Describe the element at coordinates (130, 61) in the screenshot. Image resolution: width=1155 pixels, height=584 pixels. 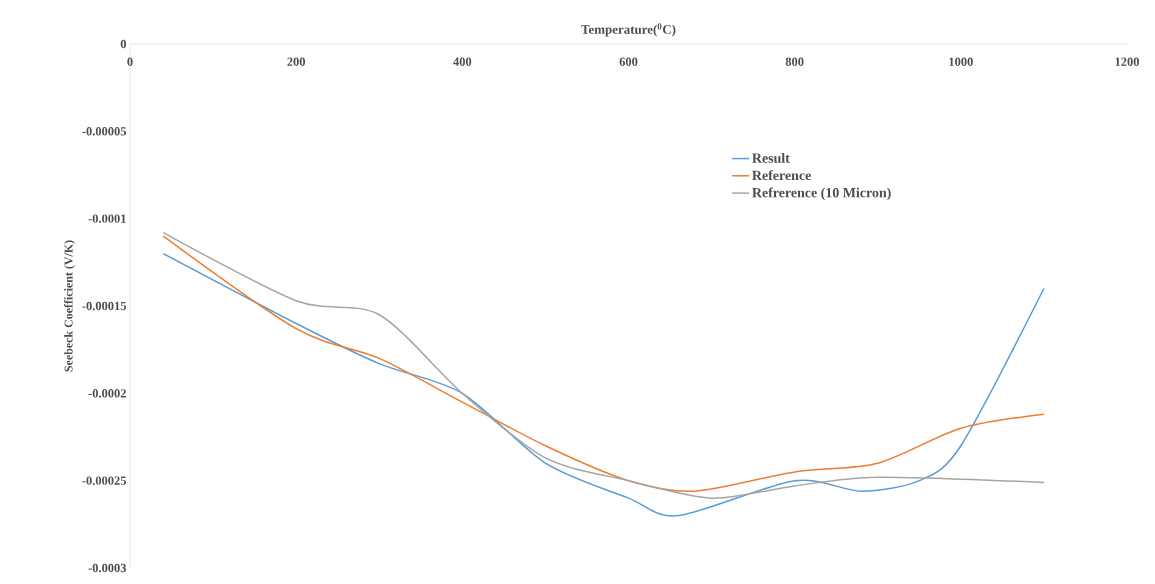
I see `x-tick-label: 0` at that location.